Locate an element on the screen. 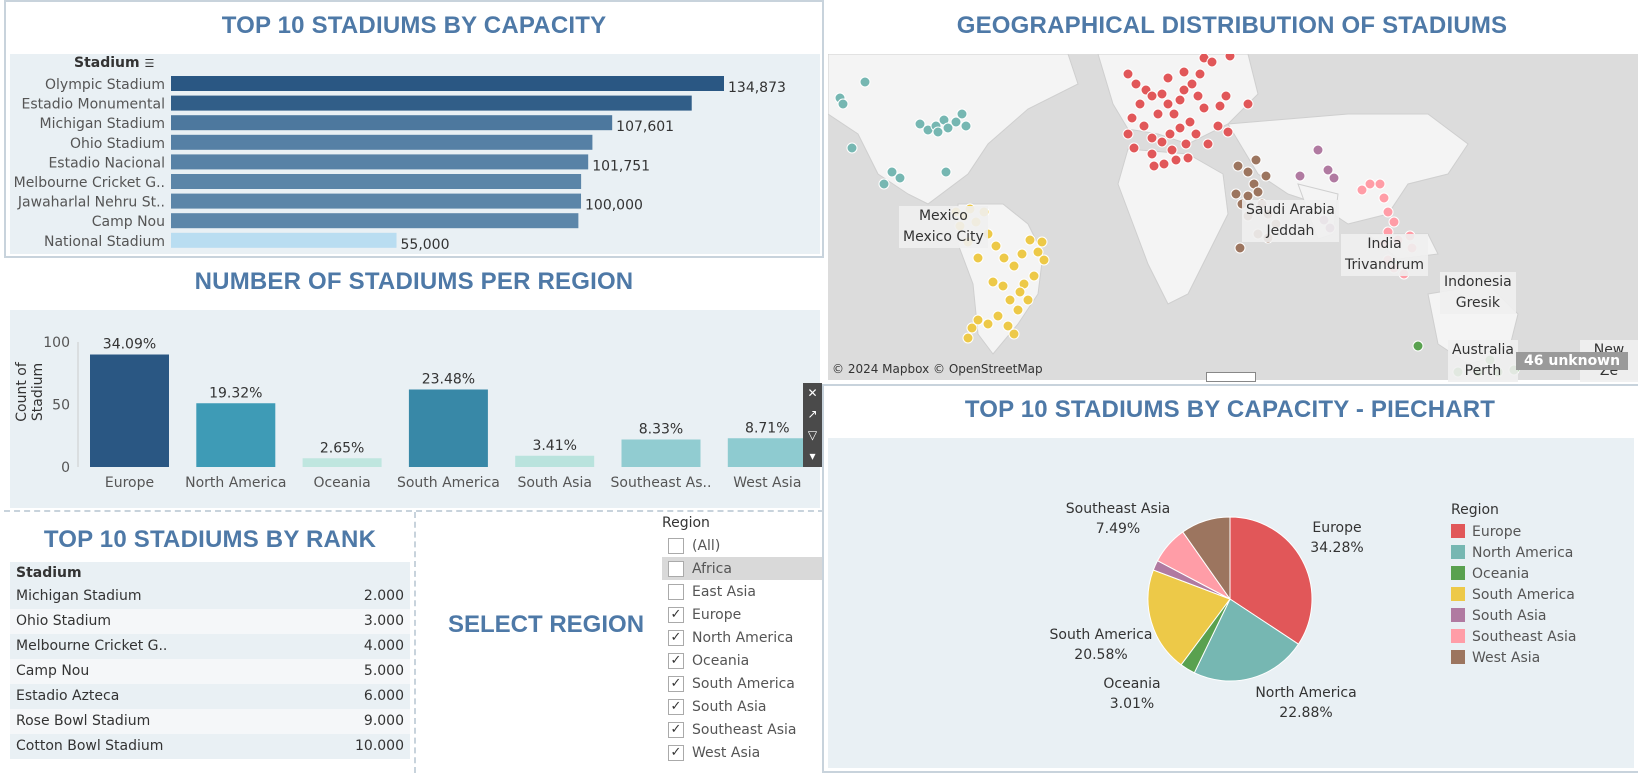 The width and height of the screenshot is (1638, 773). table-row: Cotton Bowl Stadium 10.000 is located at coordinates (210, 746).